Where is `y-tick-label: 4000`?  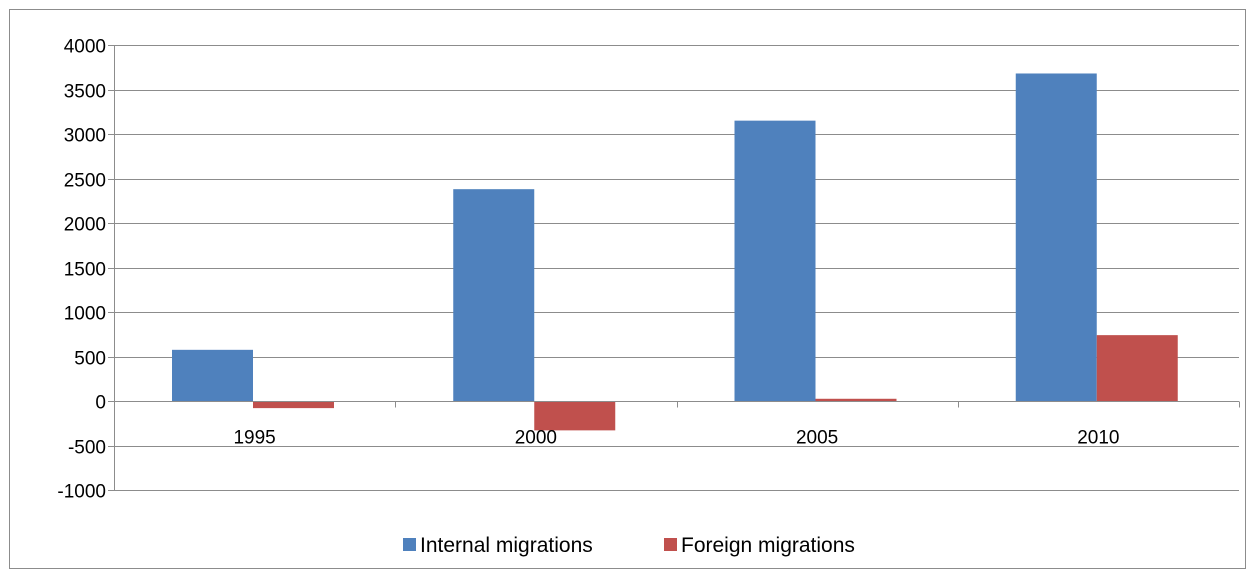
y-tick-label: 4000 is located at coordinates (85, 47).